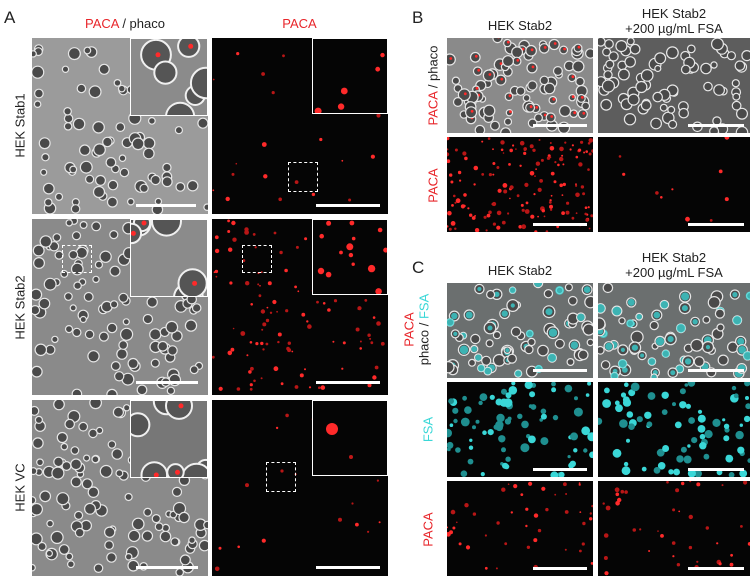 The width and height of the screenshot is (753, 579). I want to click on micrograph-c-stab2-fsa, so click(520, 429).